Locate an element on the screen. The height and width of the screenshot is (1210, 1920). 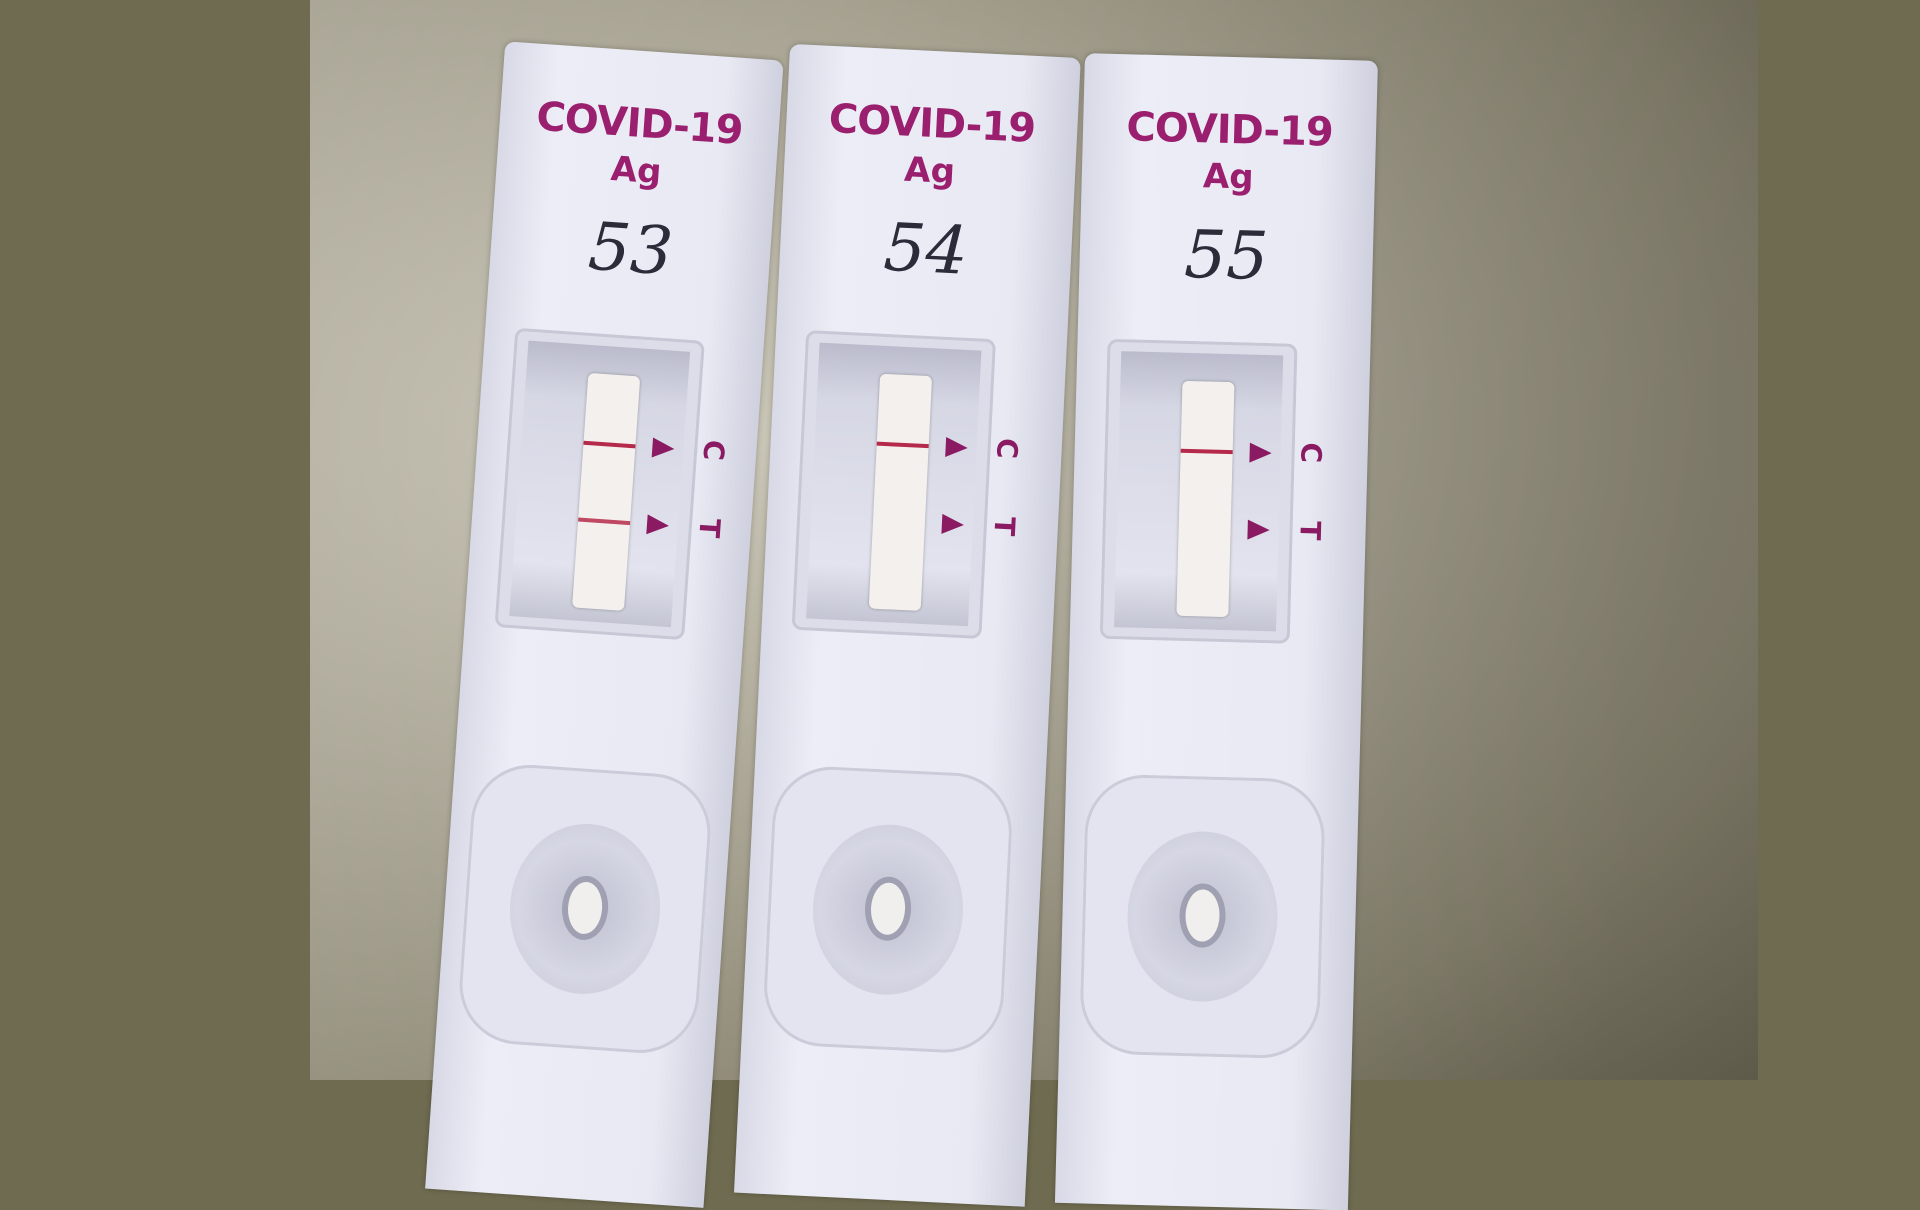
test-line is located at coordinates (604, 521).